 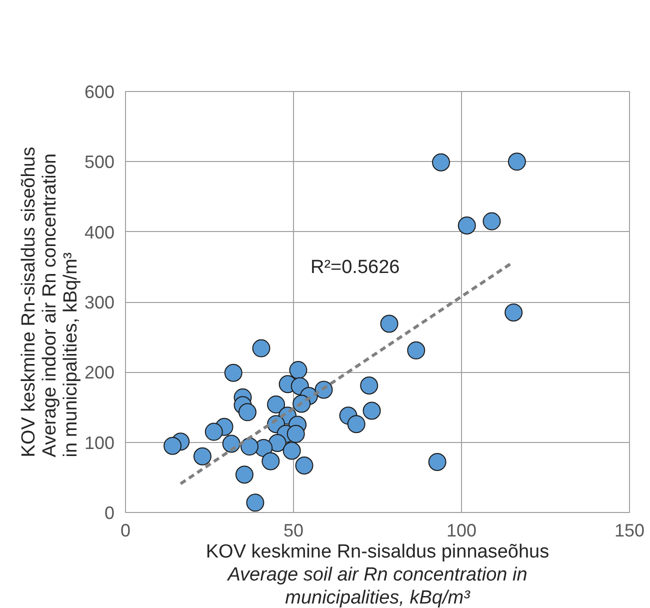 What do you see at coordinates (629, 530) in the screenshot?
I see `x-tick-label: 150` at bounding box center [629, 530].